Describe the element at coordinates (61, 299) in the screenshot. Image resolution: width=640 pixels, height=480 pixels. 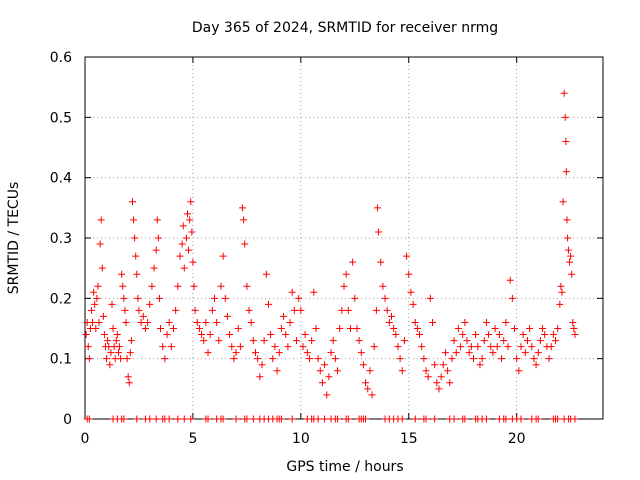
I see `y-tick-label: 0.2` at that location.